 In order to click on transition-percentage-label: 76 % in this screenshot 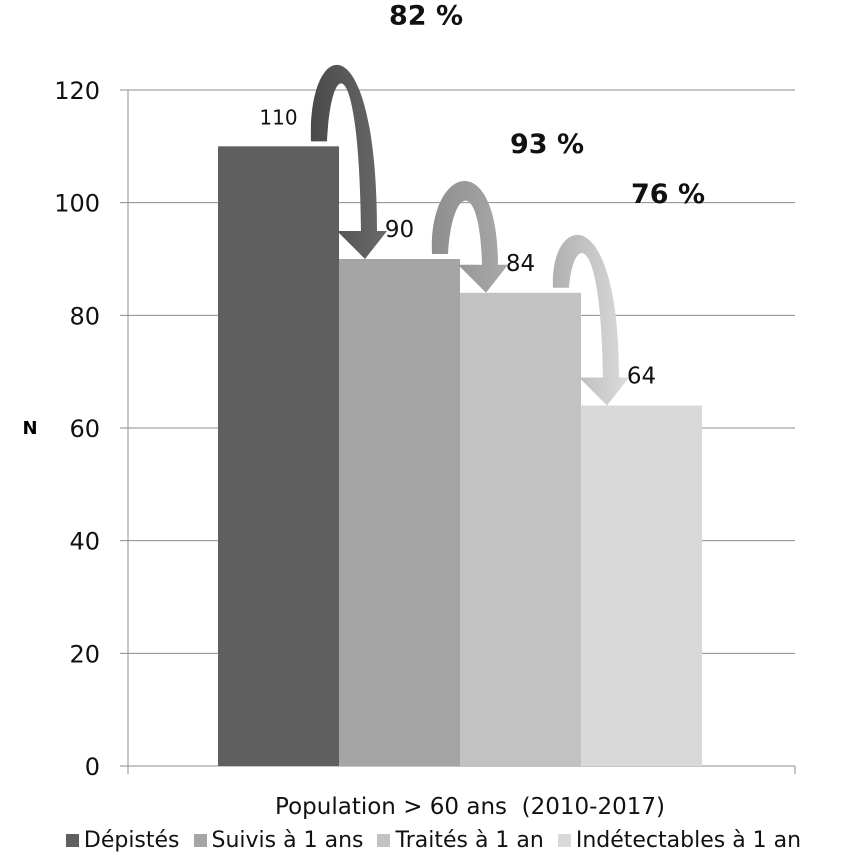, I will do `click(668, 194)`.